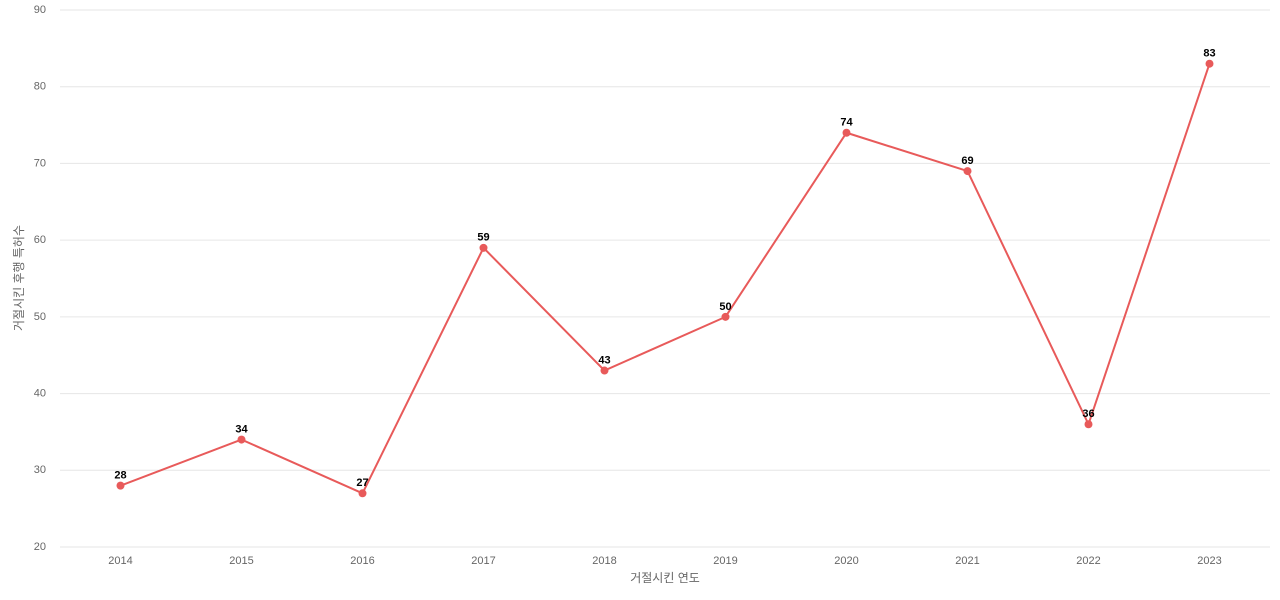 The image size is (1280, 600). What do you see at coordinates (604, 360) in the screenshot?
I see `data-label: 43` at bounding box center [604, 360].